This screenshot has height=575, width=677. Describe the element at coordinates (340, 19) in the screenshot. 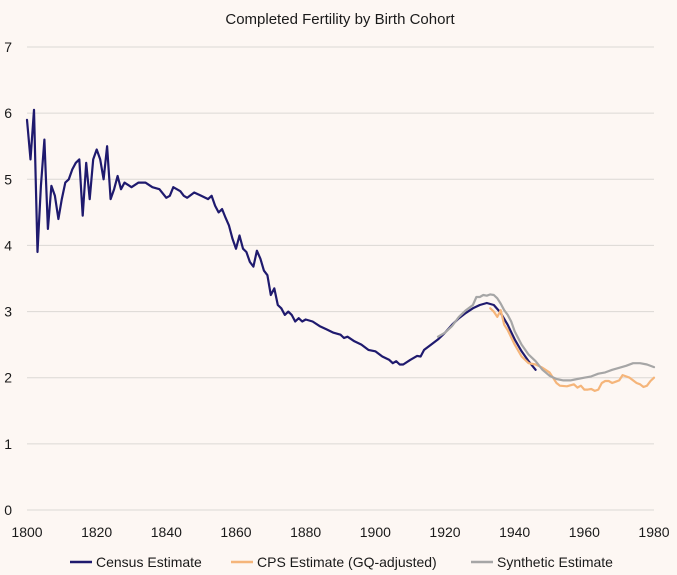

I see `chart-title: Completed Fertility by Birth Cohort` at that location.